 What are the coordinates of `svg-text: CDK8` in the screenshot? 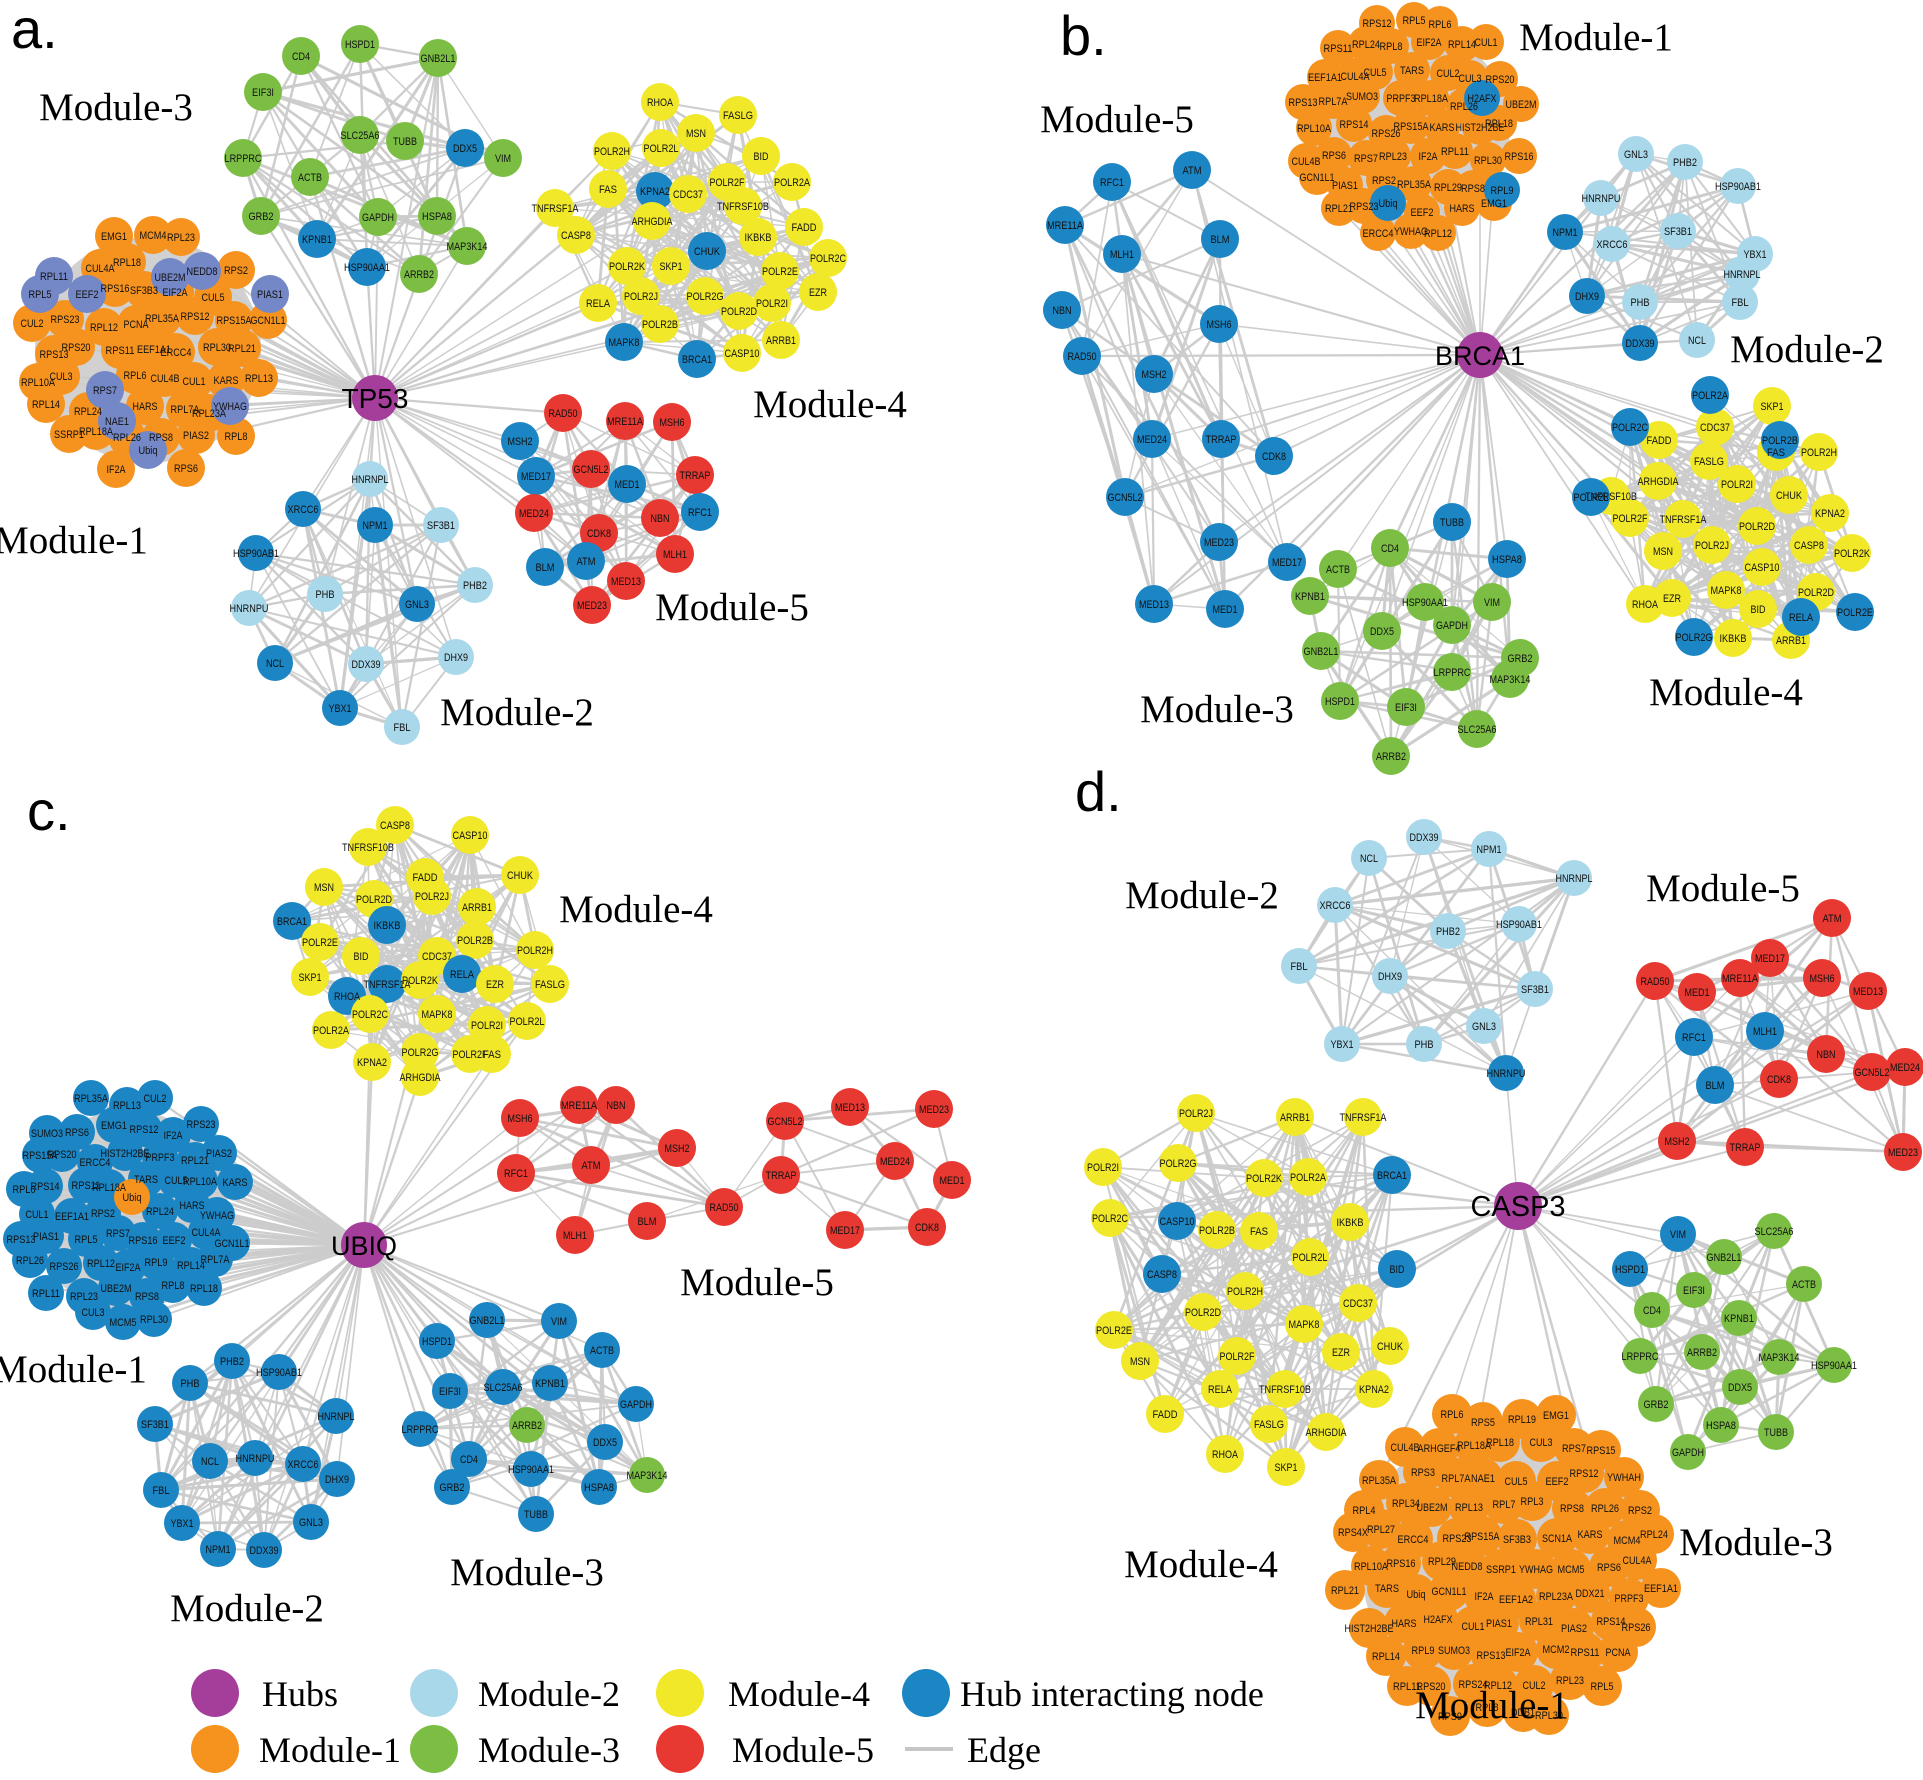 It's located at (927, 1228).